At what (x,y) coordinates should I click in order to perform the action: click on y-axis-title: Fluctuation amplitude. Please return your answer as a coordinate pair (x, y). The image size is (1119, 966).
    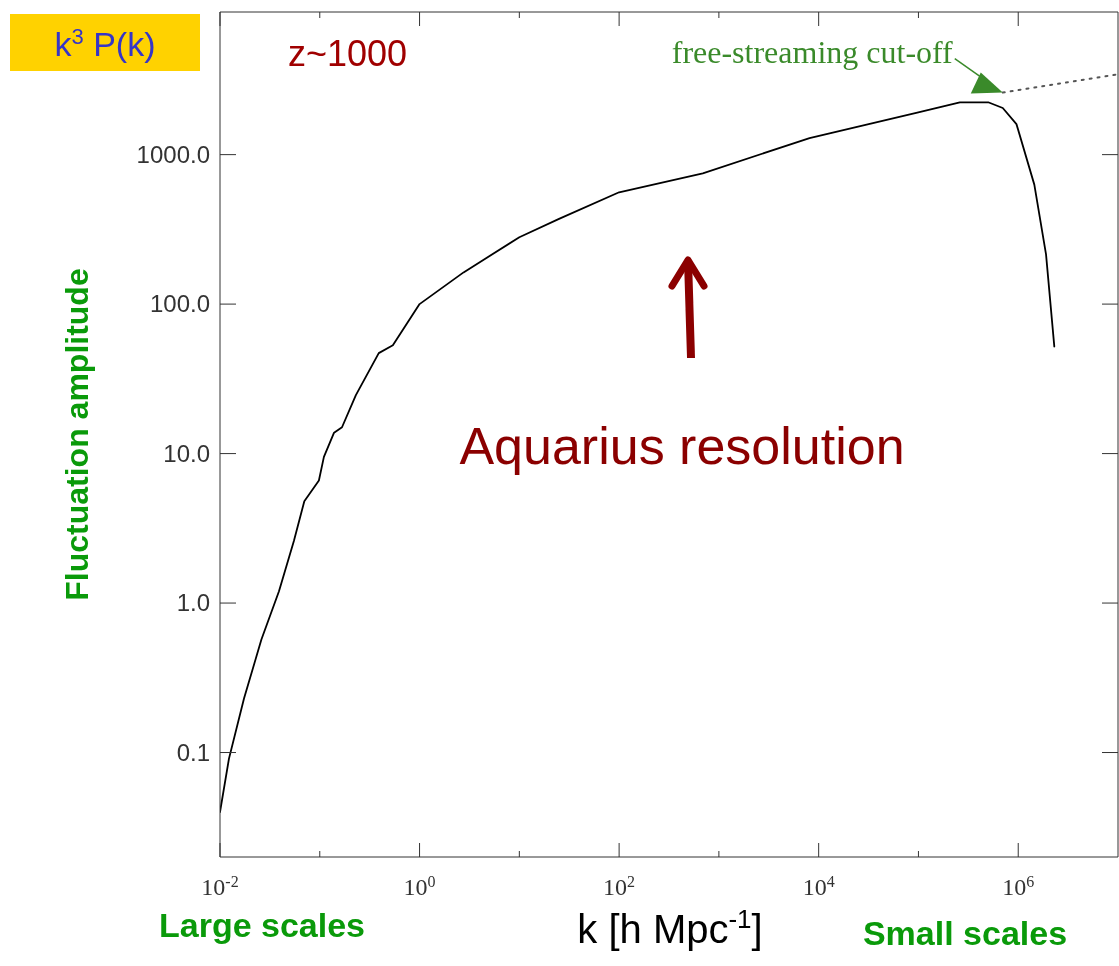
    Looking at the image, I should click on (77, 434).